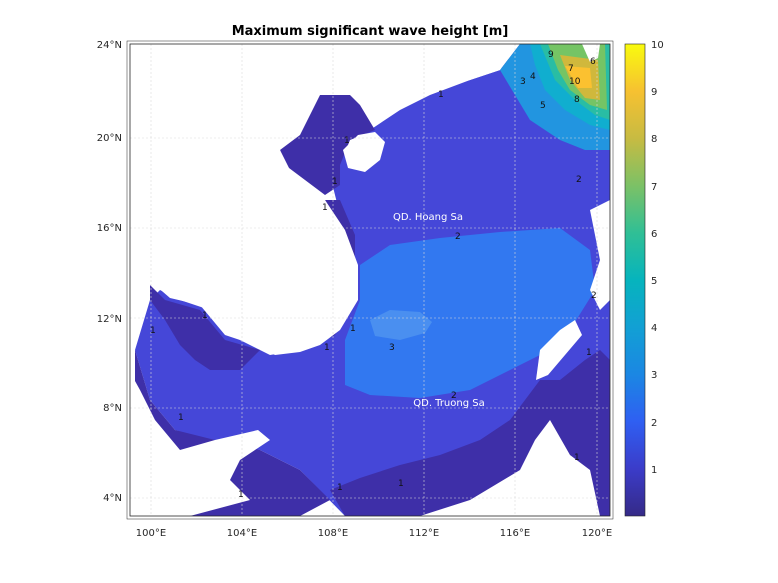 This screenshot has width=778, height=583. Describe the element at coordinates (654, 92) in the screenshot. I see `colorbar-tick-label: 9` at that location.